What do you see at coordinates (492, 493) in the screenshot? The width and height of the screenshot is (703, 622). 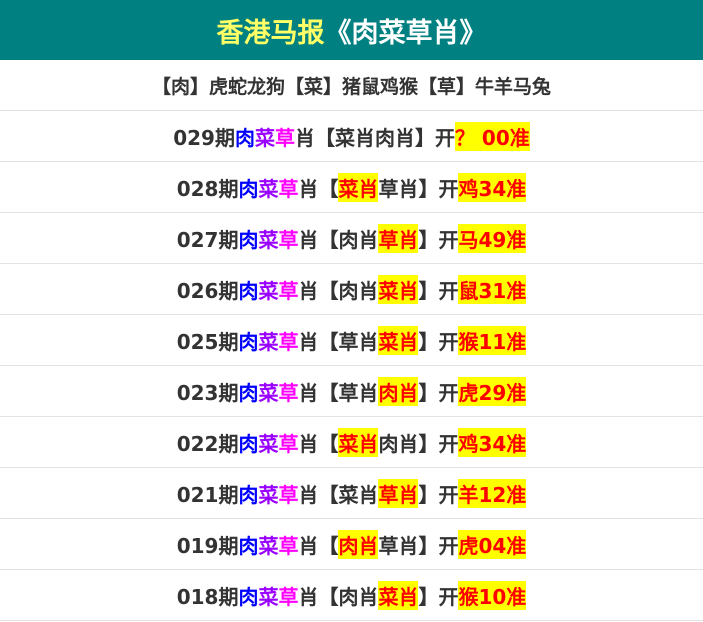 I see `result: 羊12准` at bounding box center [492, 493].